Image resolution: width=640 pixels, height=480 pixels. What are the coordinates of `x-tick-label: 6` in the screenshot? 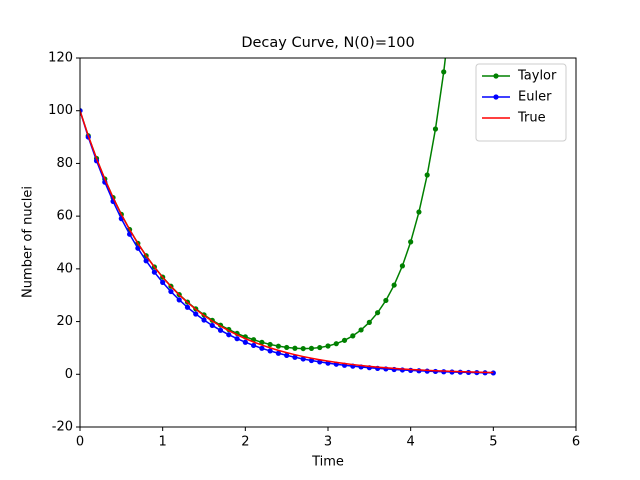 It's located at (576, 442).